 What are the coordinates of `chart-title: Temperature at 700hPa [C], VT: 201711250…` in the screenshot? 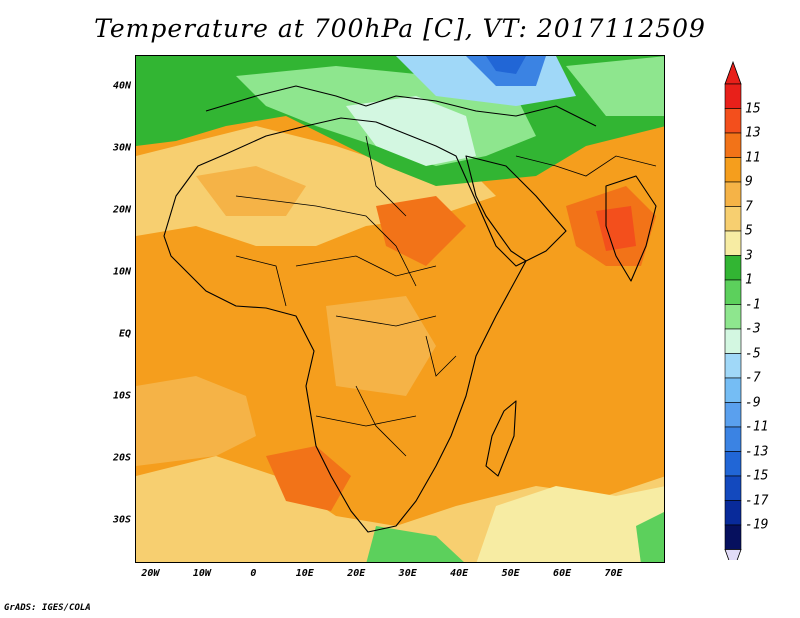 It's located at (400, 28).